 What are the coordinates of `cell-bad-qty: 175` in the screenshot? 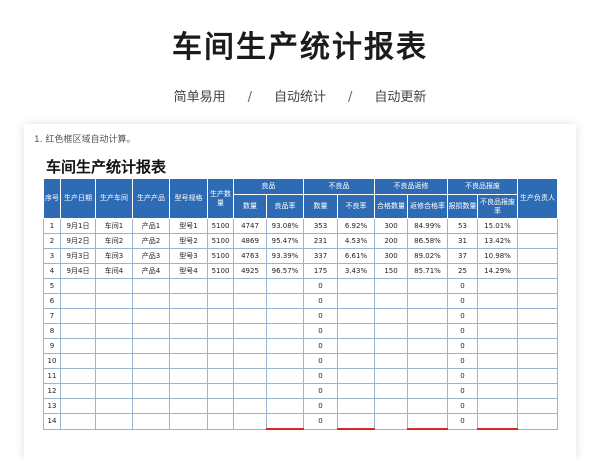 It's located at (320, 271).